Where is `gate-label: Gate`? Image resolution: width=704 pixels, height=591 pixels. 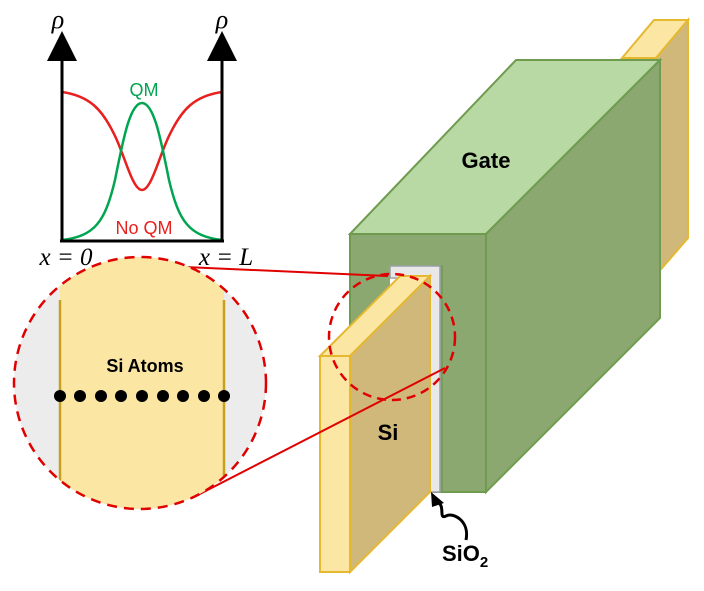
gate-label: Gate is located at coordinates (486, 160).